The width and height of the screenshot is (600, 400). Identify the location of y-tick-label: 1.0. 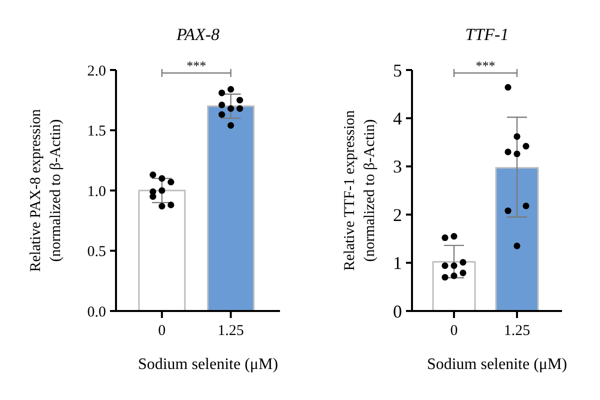
(96, 192).